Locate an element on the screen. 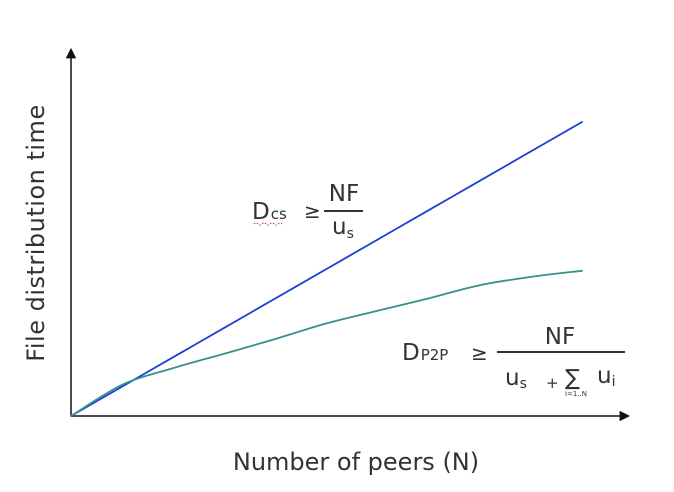 The width and height of the screenshot is (674, 492). p2p-den-us-sub: s is located at coordinates (523, 384).